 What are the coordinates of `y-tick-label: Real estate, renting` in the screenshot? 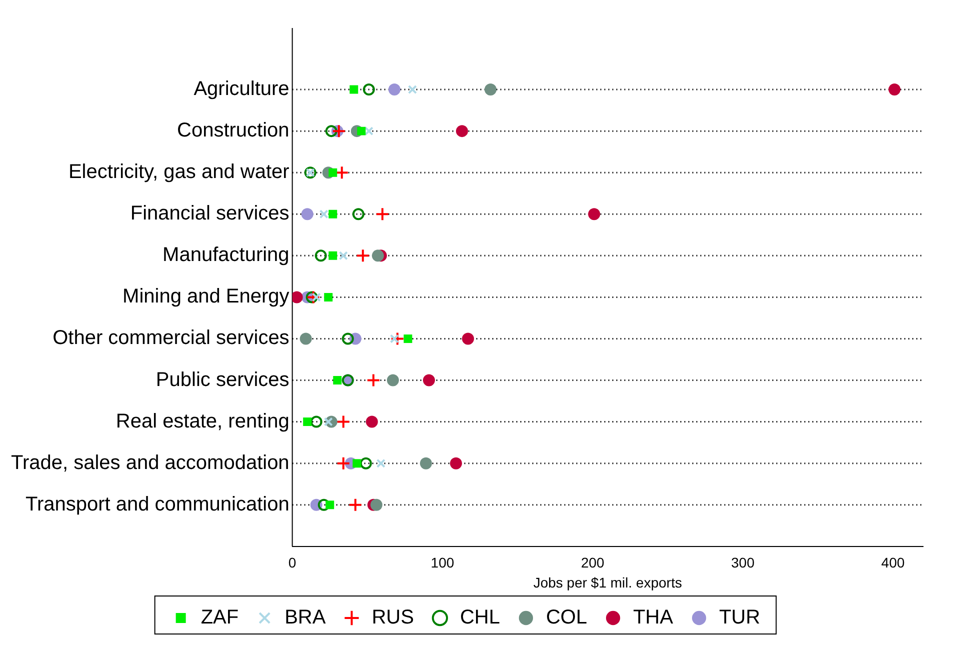 It's located at (203, 421).